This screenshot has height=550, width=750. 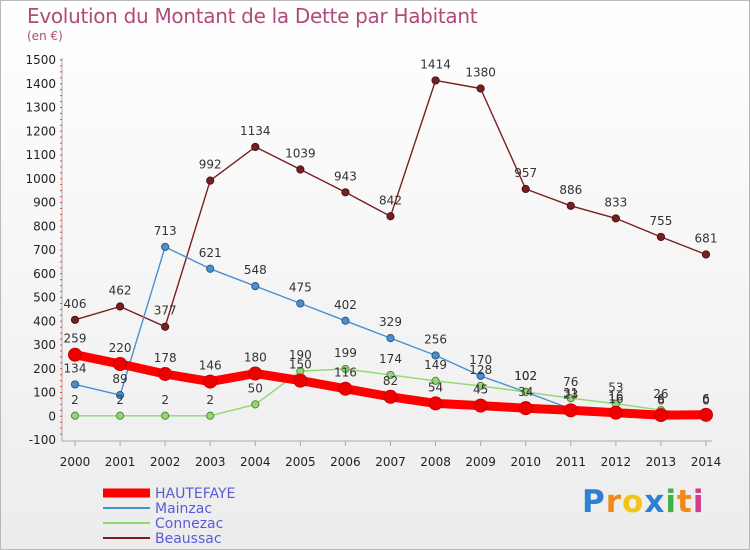 What do you see at coordinates (255, 131) in the screenshot?
I see `data-label-beaussac: 1134` at bounding box center [255, 131].